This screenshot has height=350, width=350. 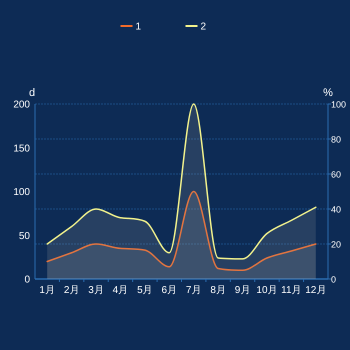 What do you see at coordinates (21, 192) in the screenshot?
I see `y-tick-label: 100` at bounding box center [21, 192].